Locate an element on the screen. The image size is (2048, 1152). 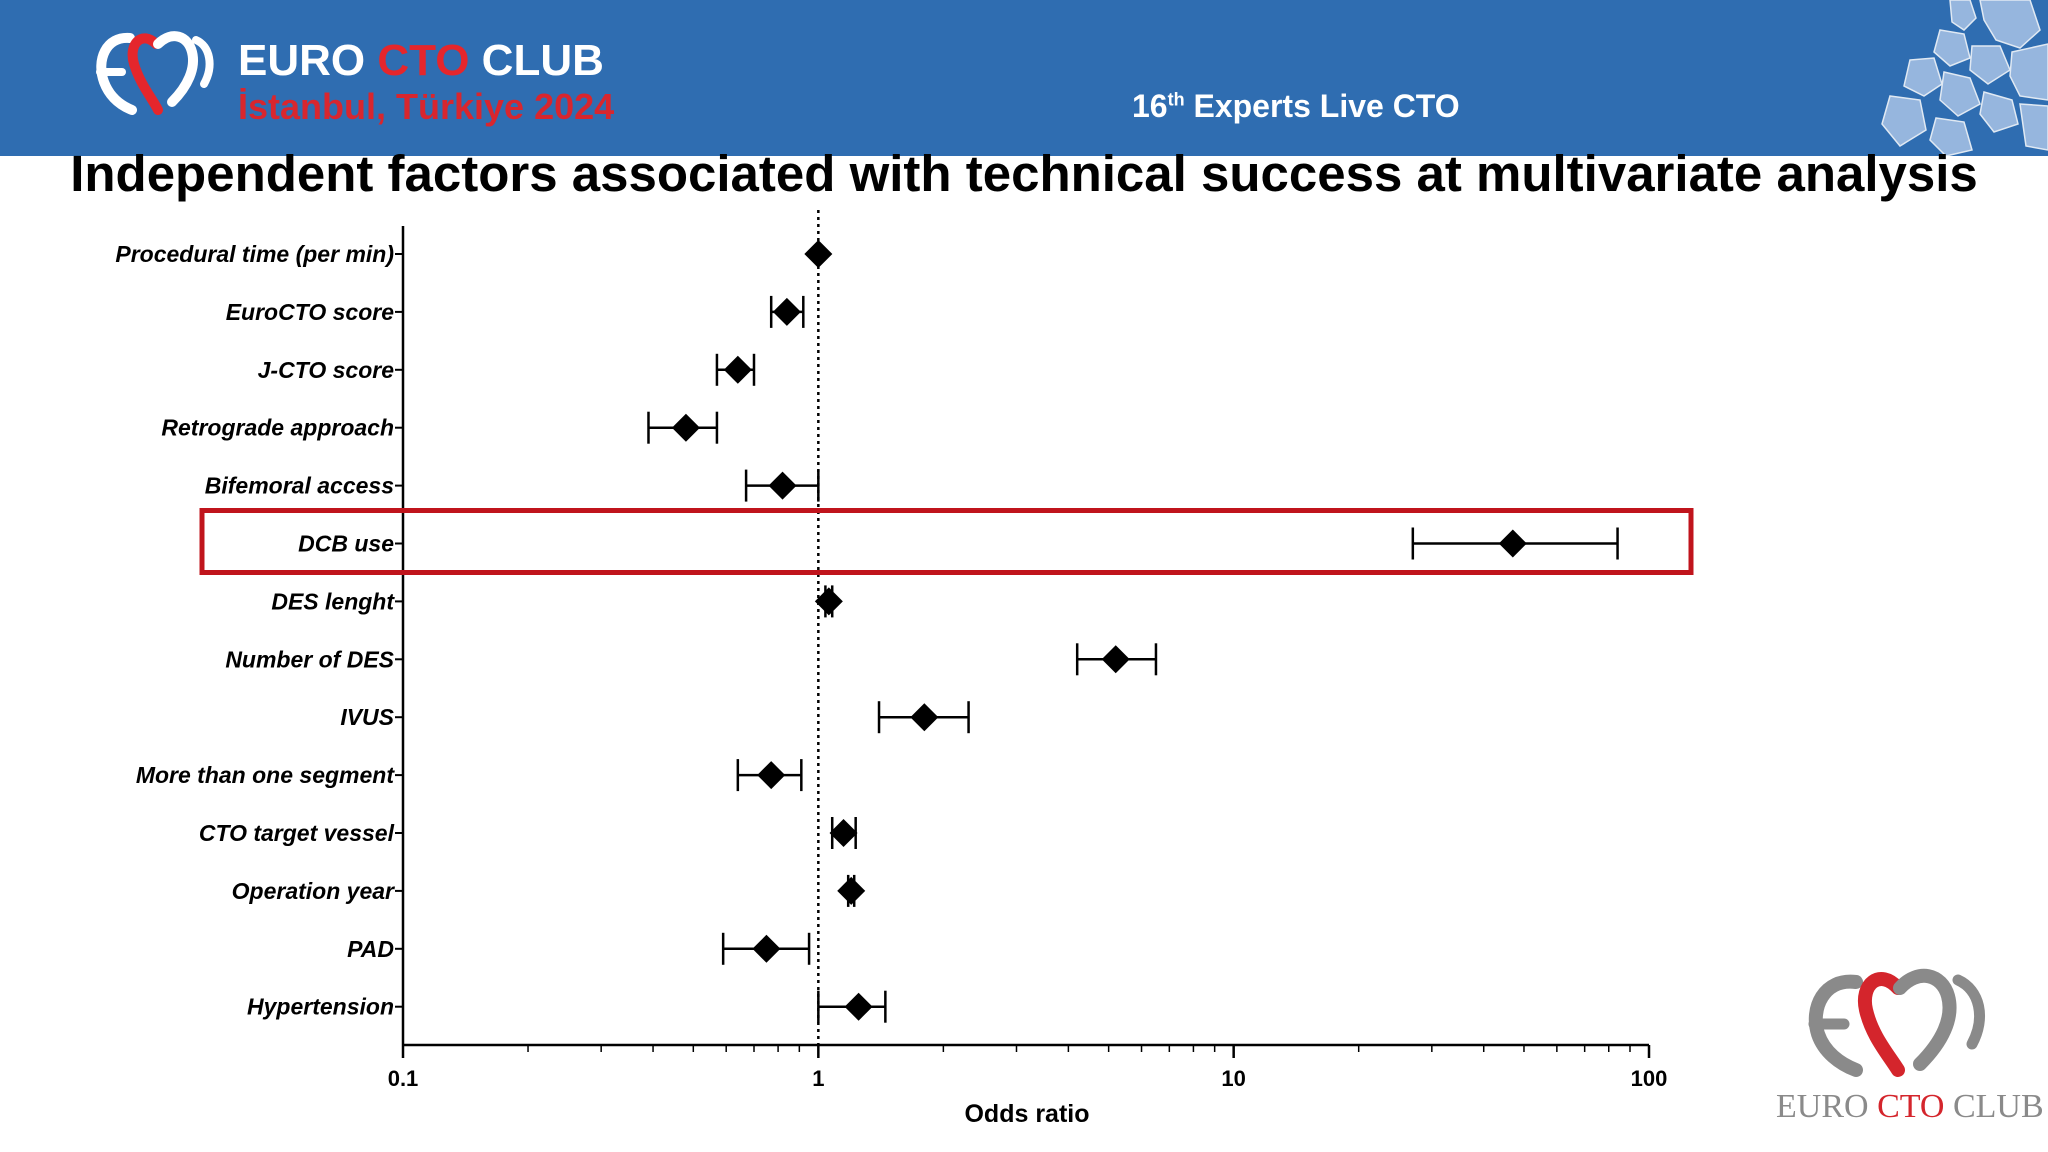
row-label: CTO target vessel is located at coordinates (297, 833).